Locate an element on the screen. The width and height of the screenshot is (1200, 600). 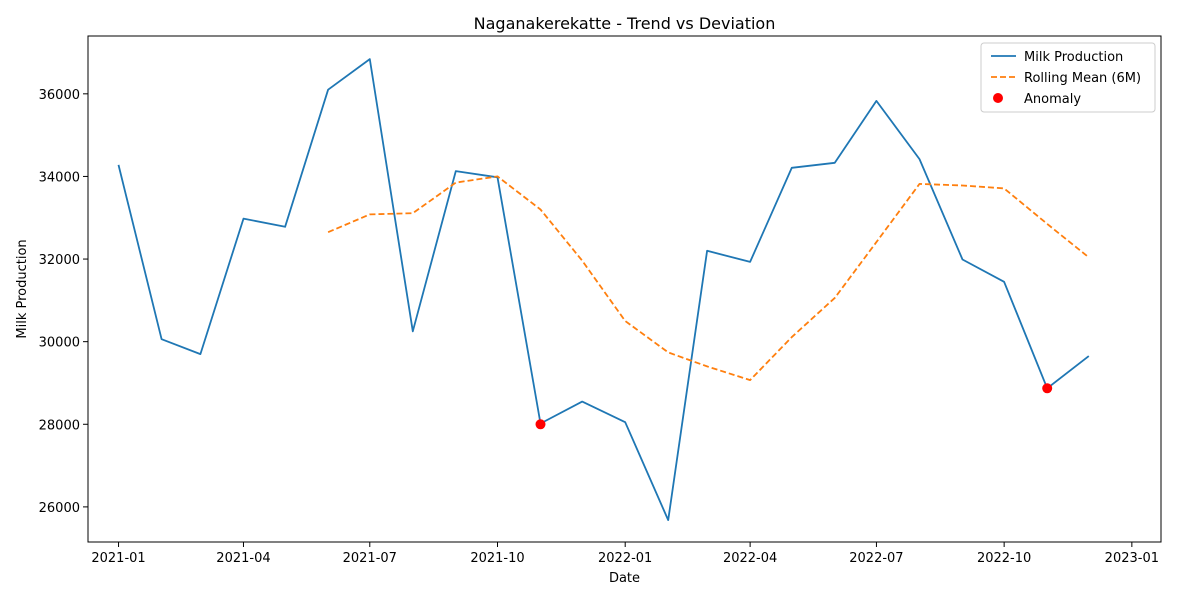
x-tick-label: 2023-01 is located at coordinates (1132, 558).